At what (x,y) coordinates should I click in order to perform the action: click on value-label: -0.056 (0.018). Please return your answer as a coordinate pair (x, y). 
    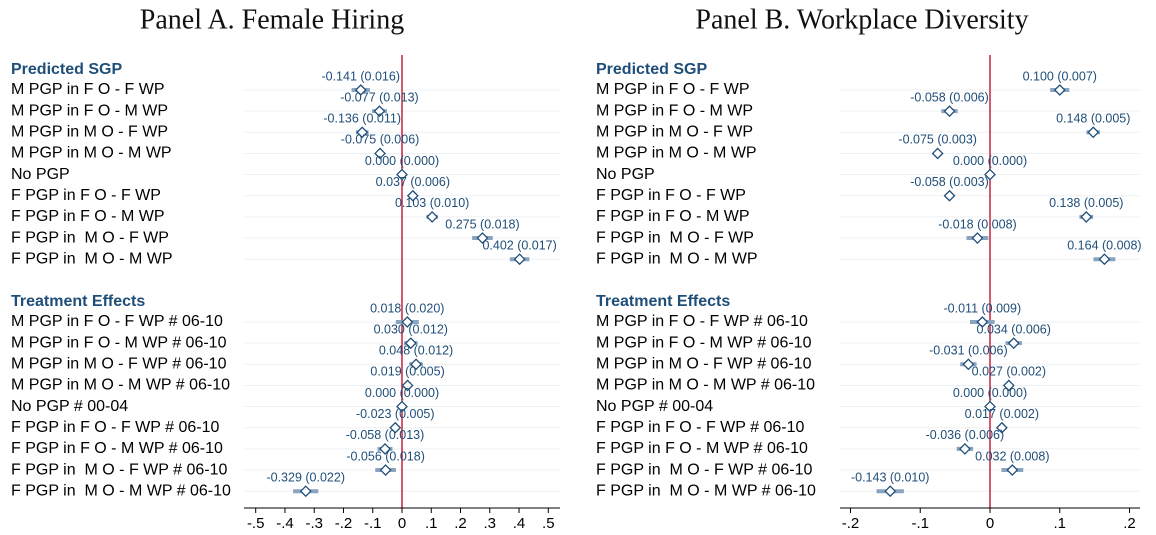
    Looking at the image, I should click on (385, 456).